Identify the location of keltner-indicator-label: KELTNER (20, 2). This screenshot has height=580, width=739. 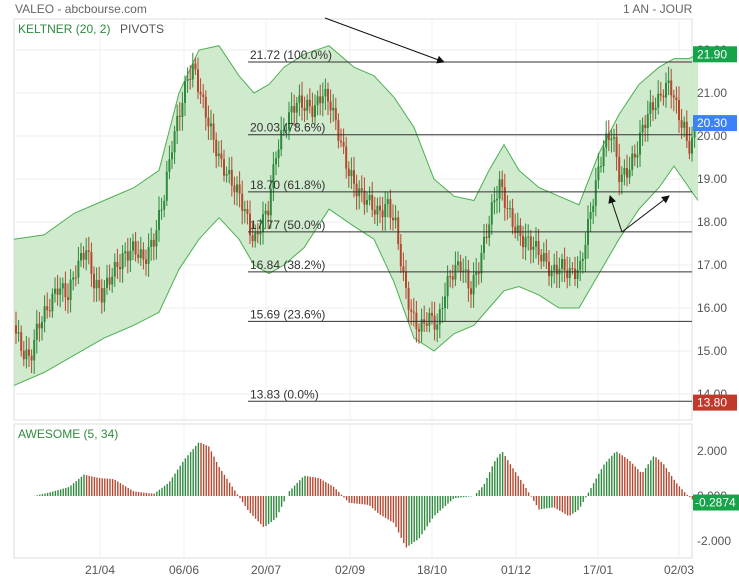
(64, 29).